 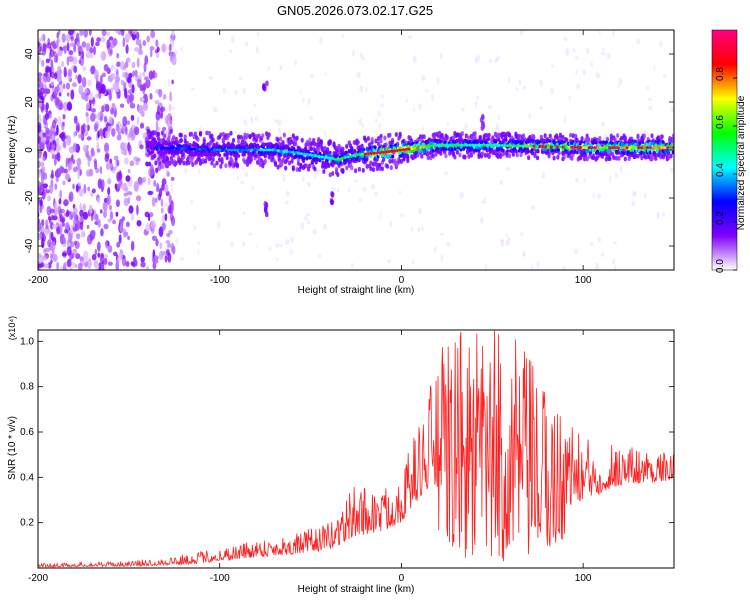 What do you see at coordinates (38, 578) in the screenshot?
I see `x-tick-label: -200` at bounding box center [38, 578].